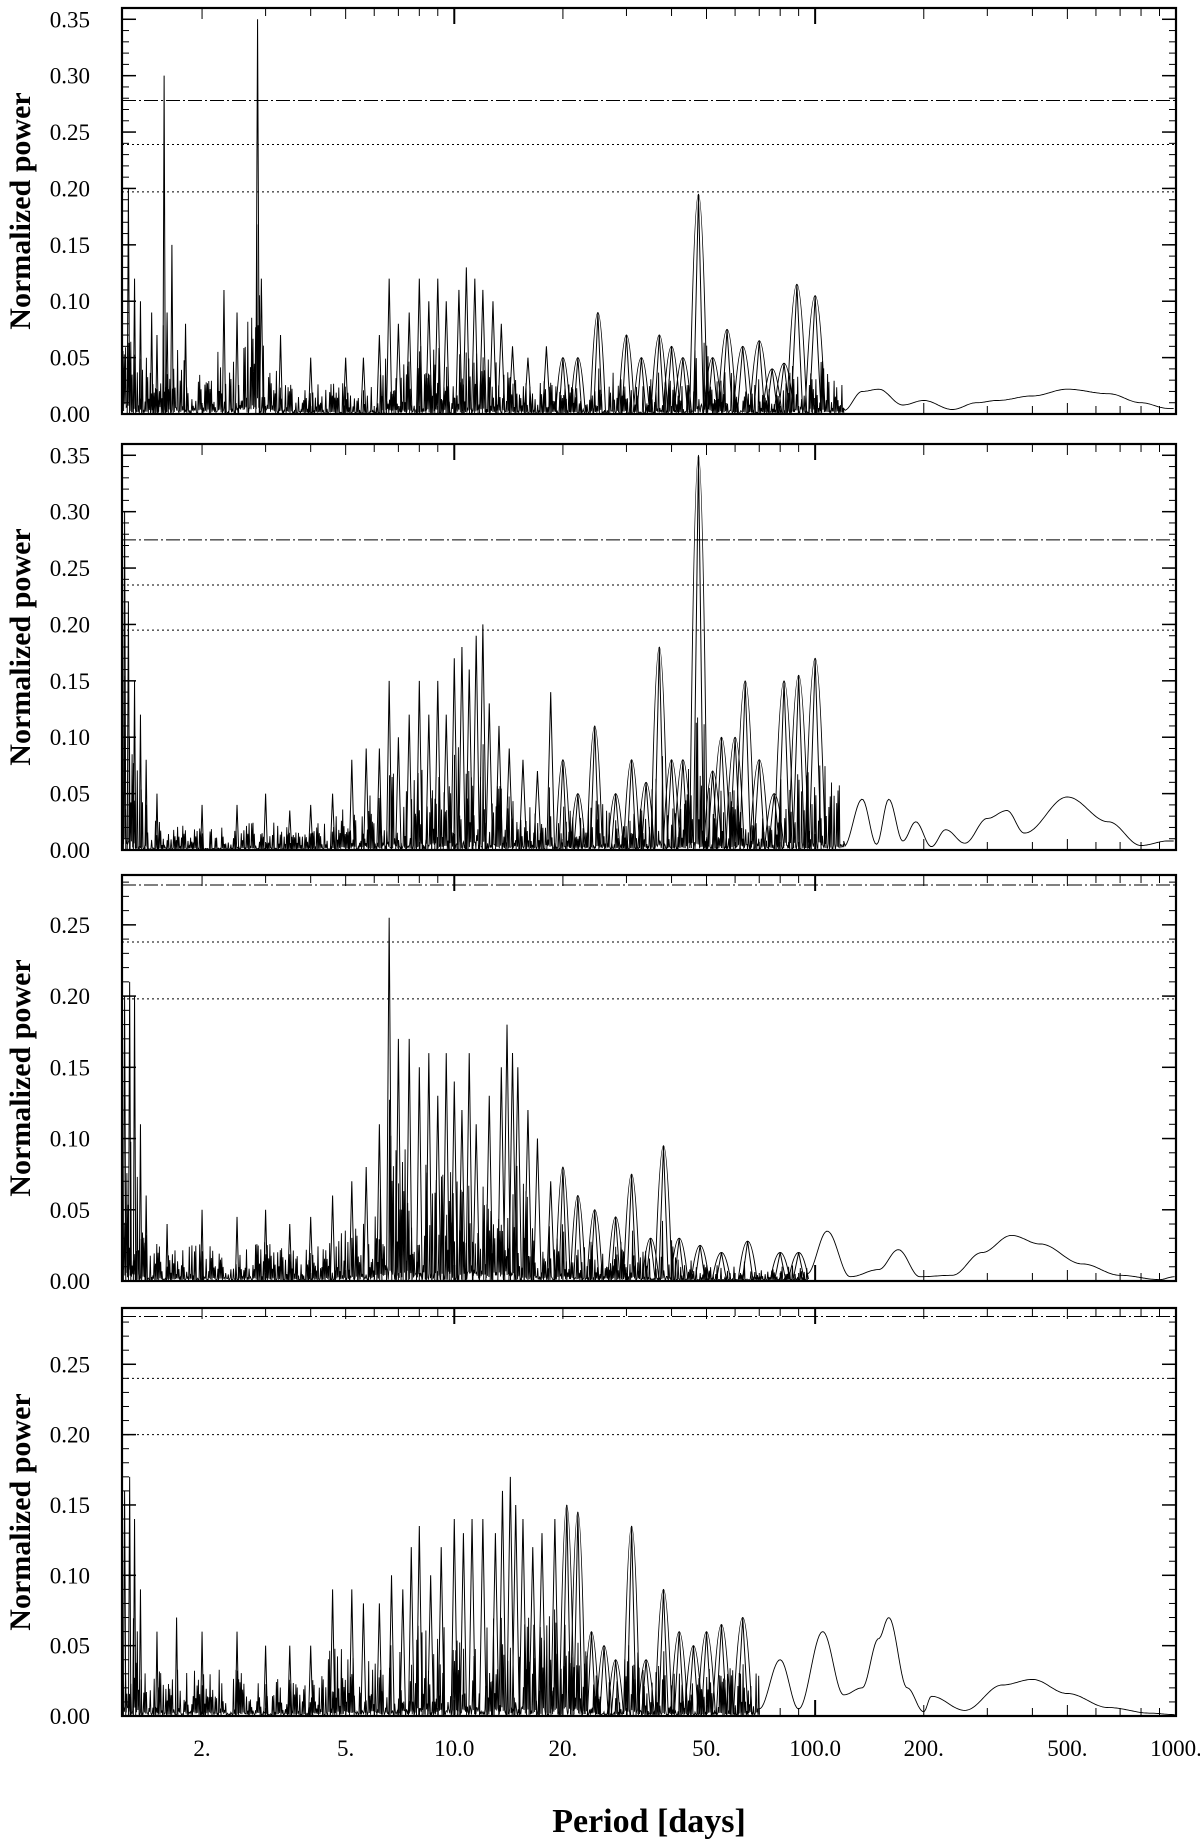 Image resolution: width=1200 pixels, height=1842 pixels. I want to click on y-axis-label: Normalized power, so click(20, 1077).